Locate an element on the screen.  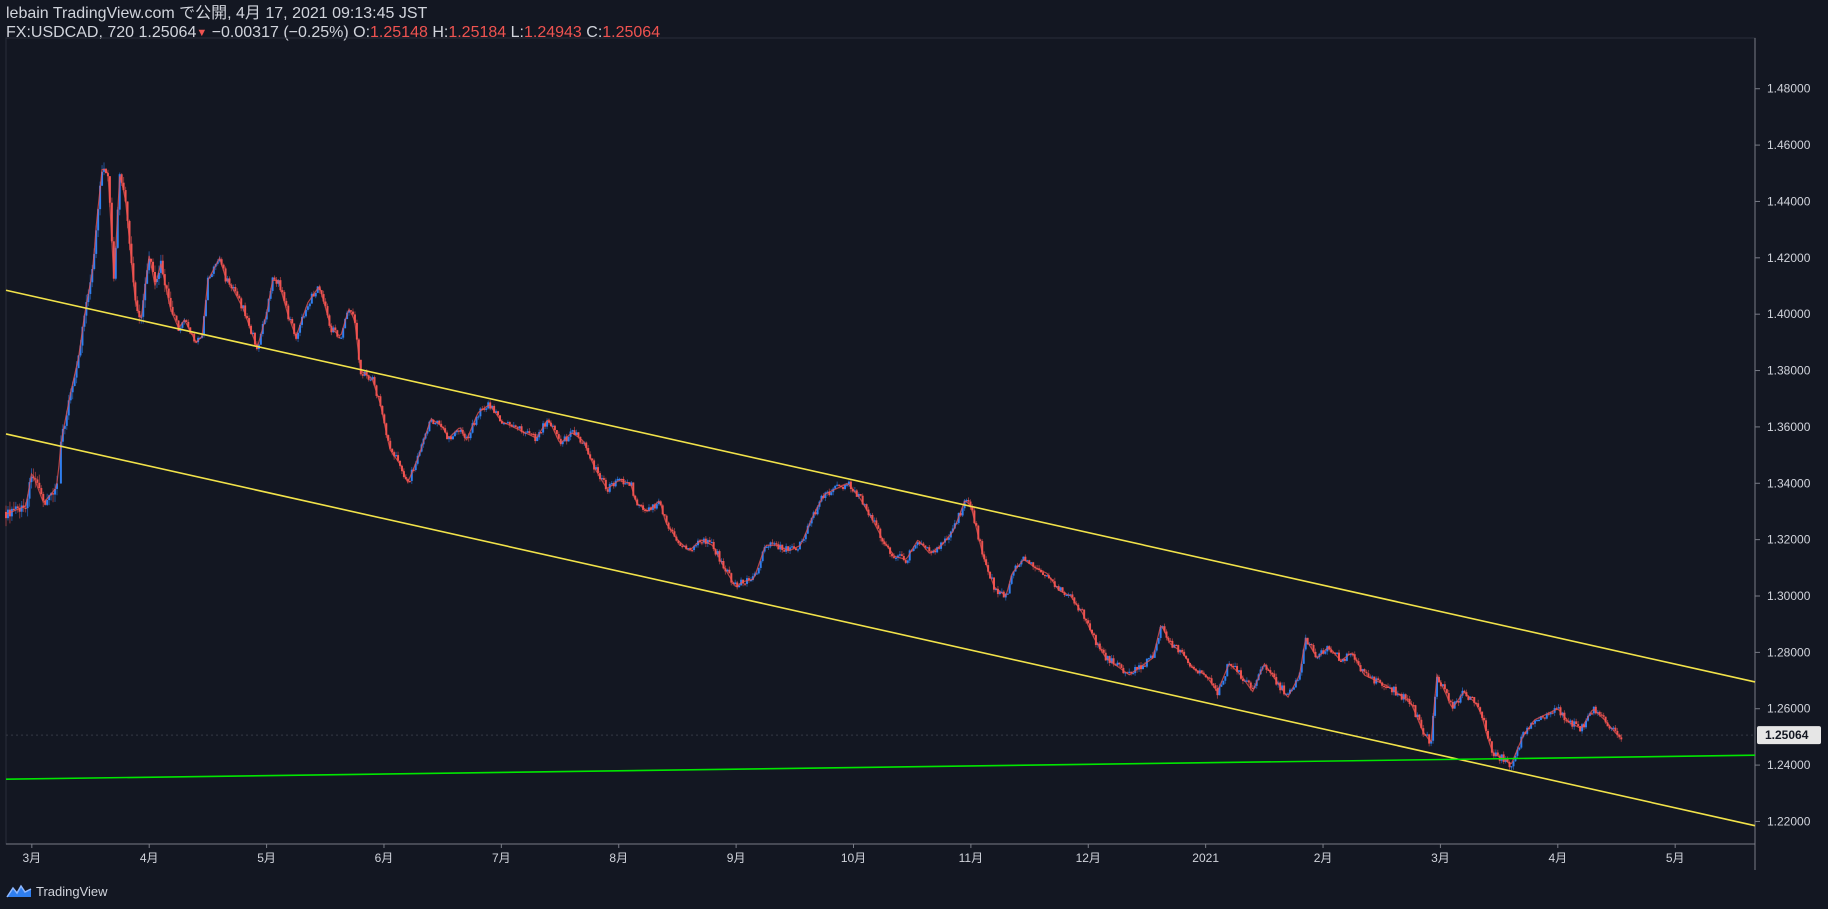
tradingview-branding: TradingView is located at coordinates (57, 891).